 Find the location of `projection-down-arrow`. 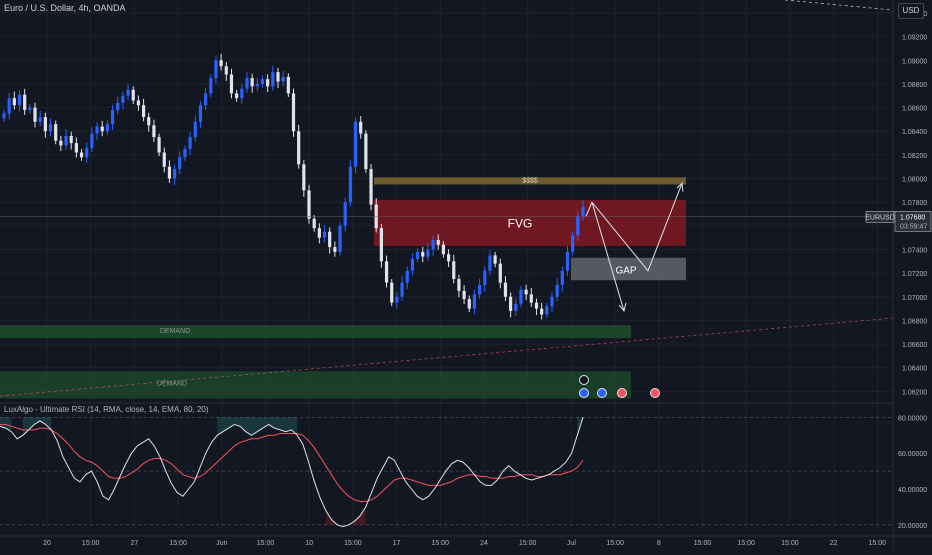

projection-down-arrow is located at coordinates (608, 257).